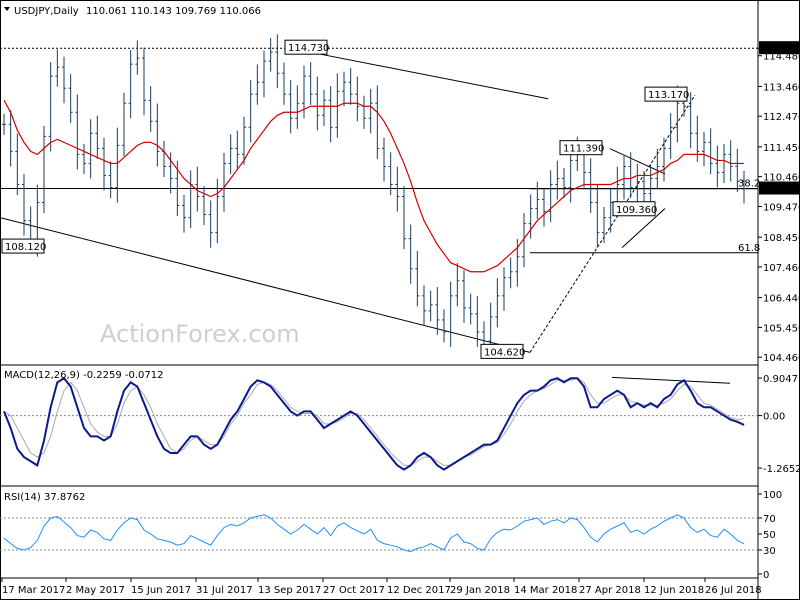 Image resolution: width=800 pixels, height=600 pixels. What do you see at coordinates (781, 207) in the screenshot?
I see `price-tick-label: 109.470` at bounding box center [781, 207].